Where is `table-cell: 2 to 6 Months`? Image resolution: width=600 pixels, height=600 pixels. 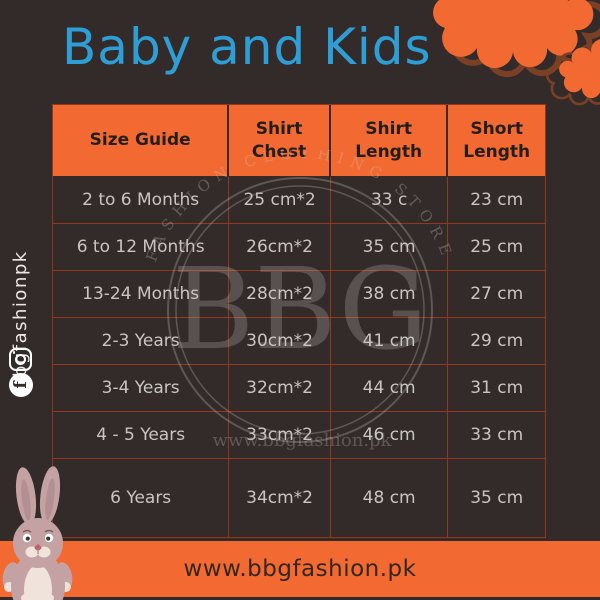 table-cell: 2 to 6 Months is located at coordinates (141, 200).